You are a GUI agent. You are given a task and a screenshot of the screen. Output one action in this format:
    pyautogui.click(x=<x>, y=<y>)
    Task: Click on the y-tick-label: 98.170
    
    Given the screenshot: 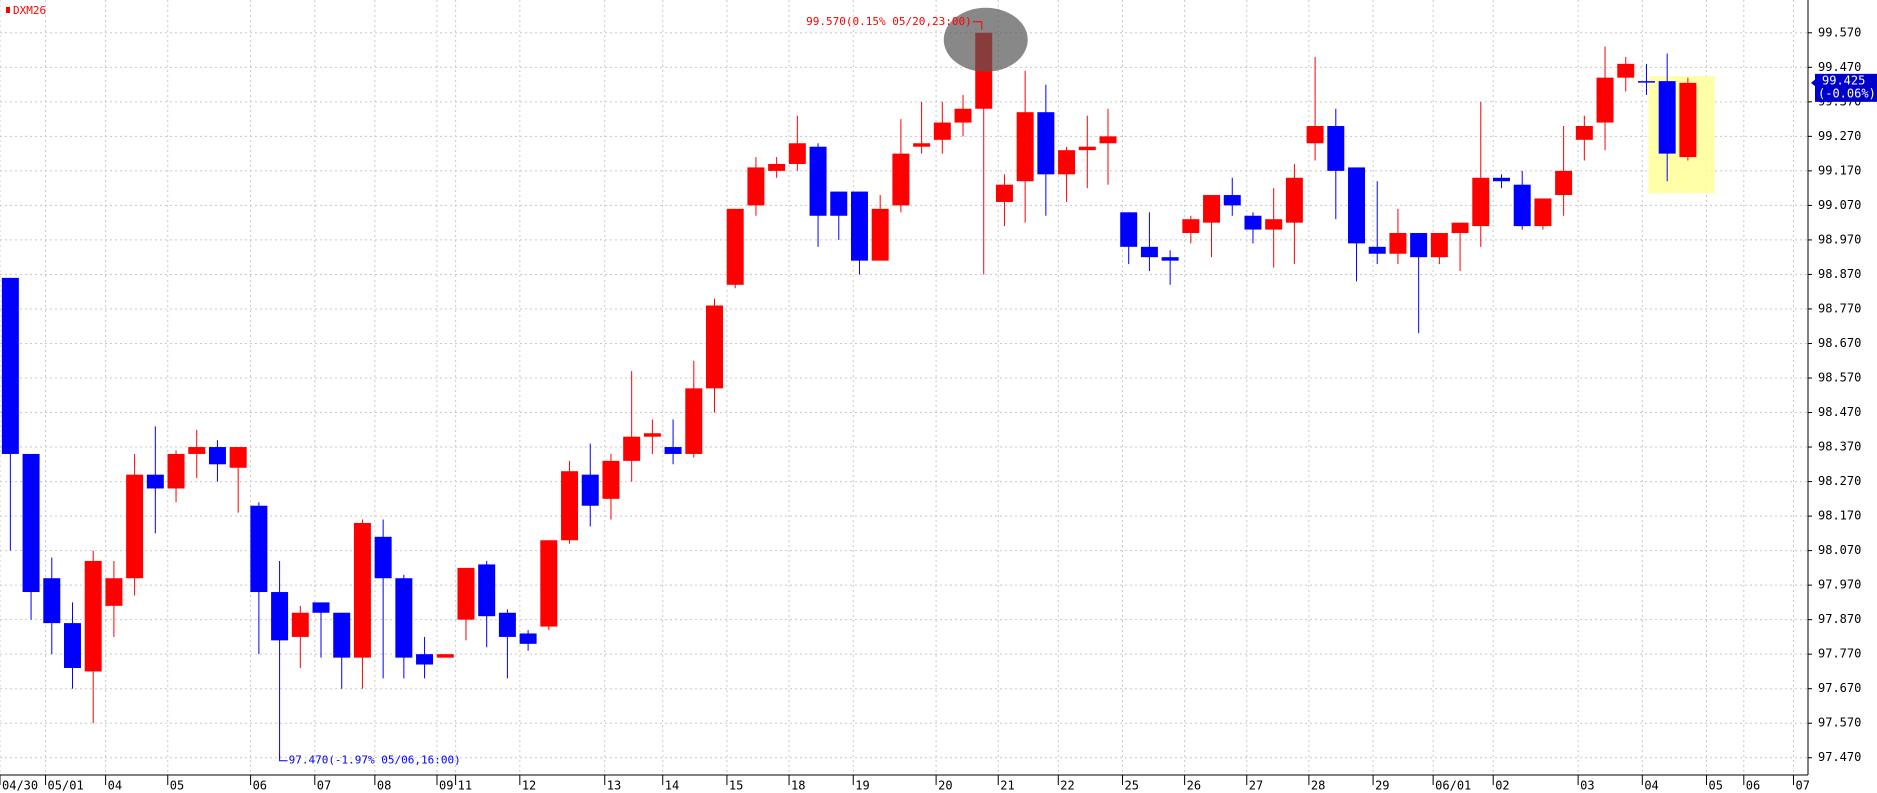 What is the action you would take?
    pyautogui.click(x=1839, y=516)
    